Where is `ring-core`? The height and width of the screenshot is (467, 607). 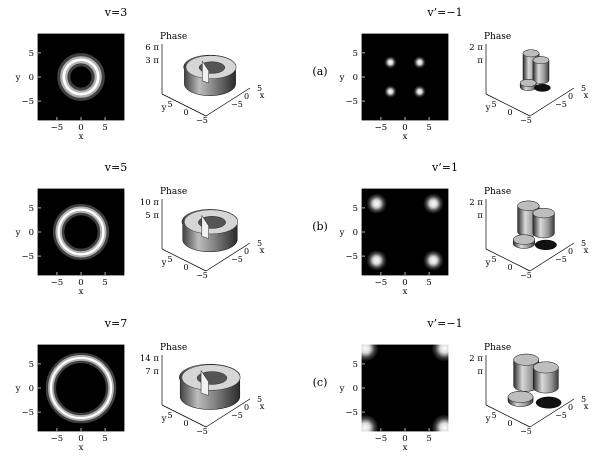 ring-core is located at coordinates (81, 232).